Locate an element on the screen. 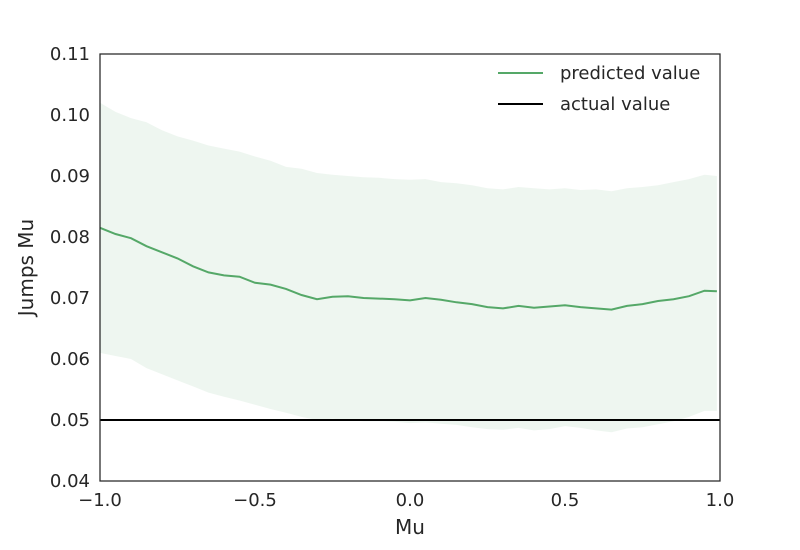 The image size is (800, 550). x-tick-label: −1.0 is located at coordinates (100, 500).